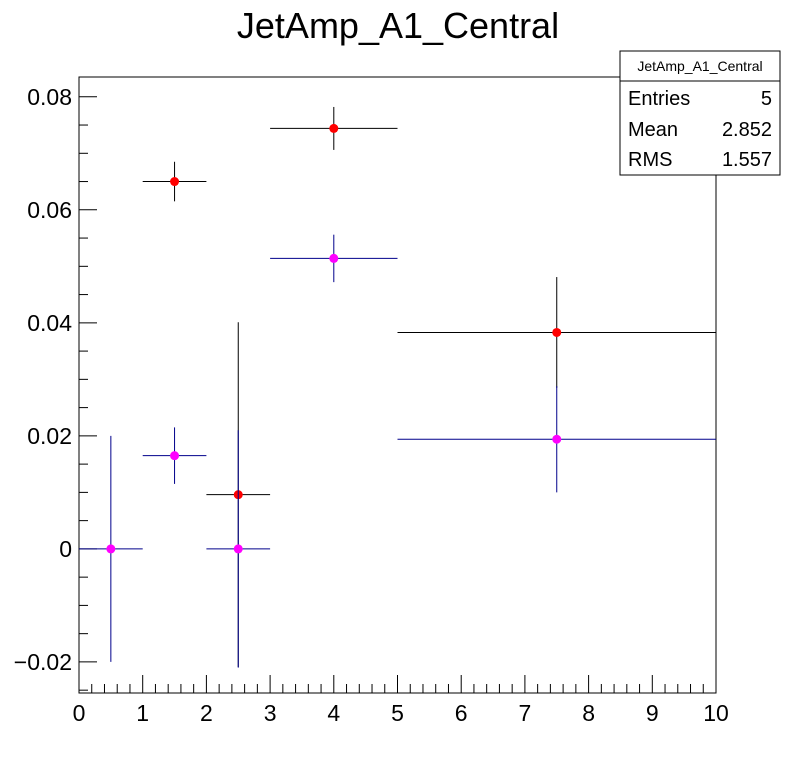 The height and width of the screenshot is (772, 796). I want to click on x-tick-label: 6, so click(461, 713).